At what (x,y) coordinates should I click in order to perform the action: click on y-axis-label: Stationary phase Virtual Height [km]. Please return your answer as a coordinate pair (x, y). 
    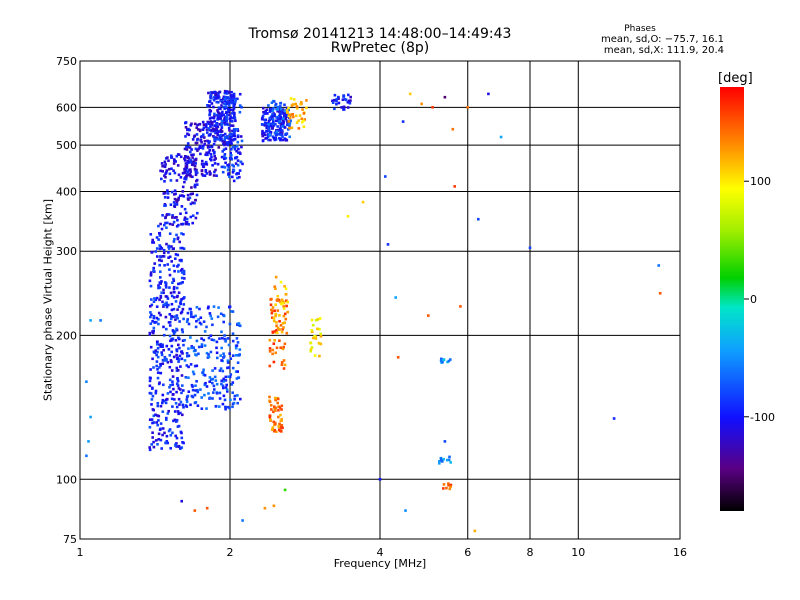
    Looking at the image, I should click on (48, 300).